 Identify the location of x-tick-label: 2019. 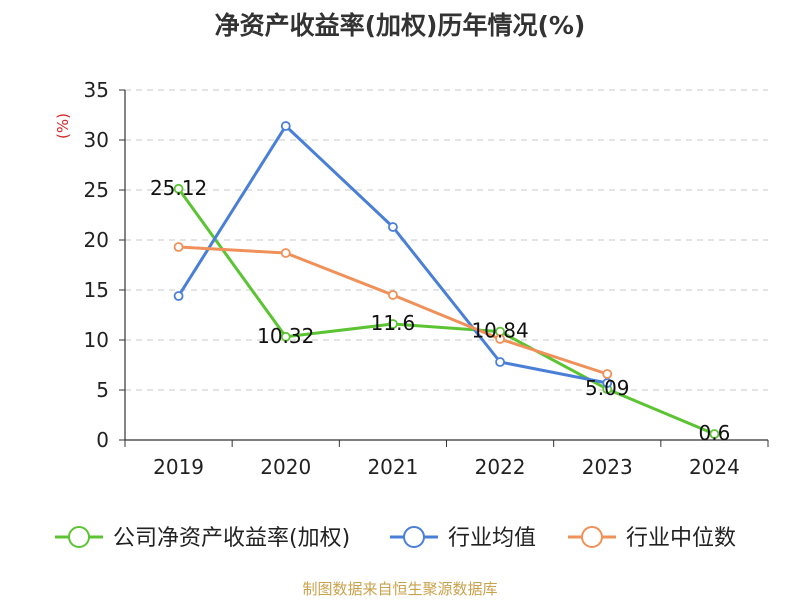
(178, 467).